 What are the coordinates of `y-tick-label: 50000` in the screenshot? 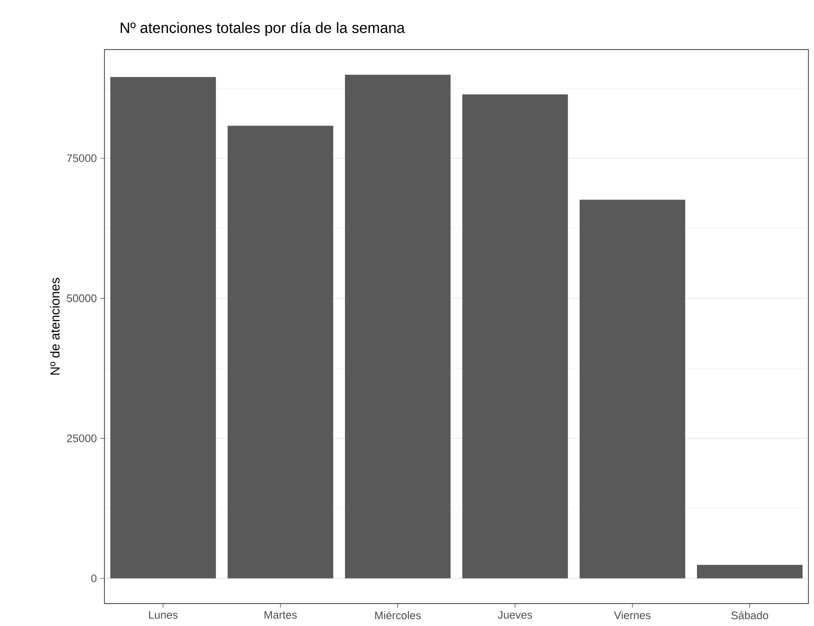 It's located at (81, 298).